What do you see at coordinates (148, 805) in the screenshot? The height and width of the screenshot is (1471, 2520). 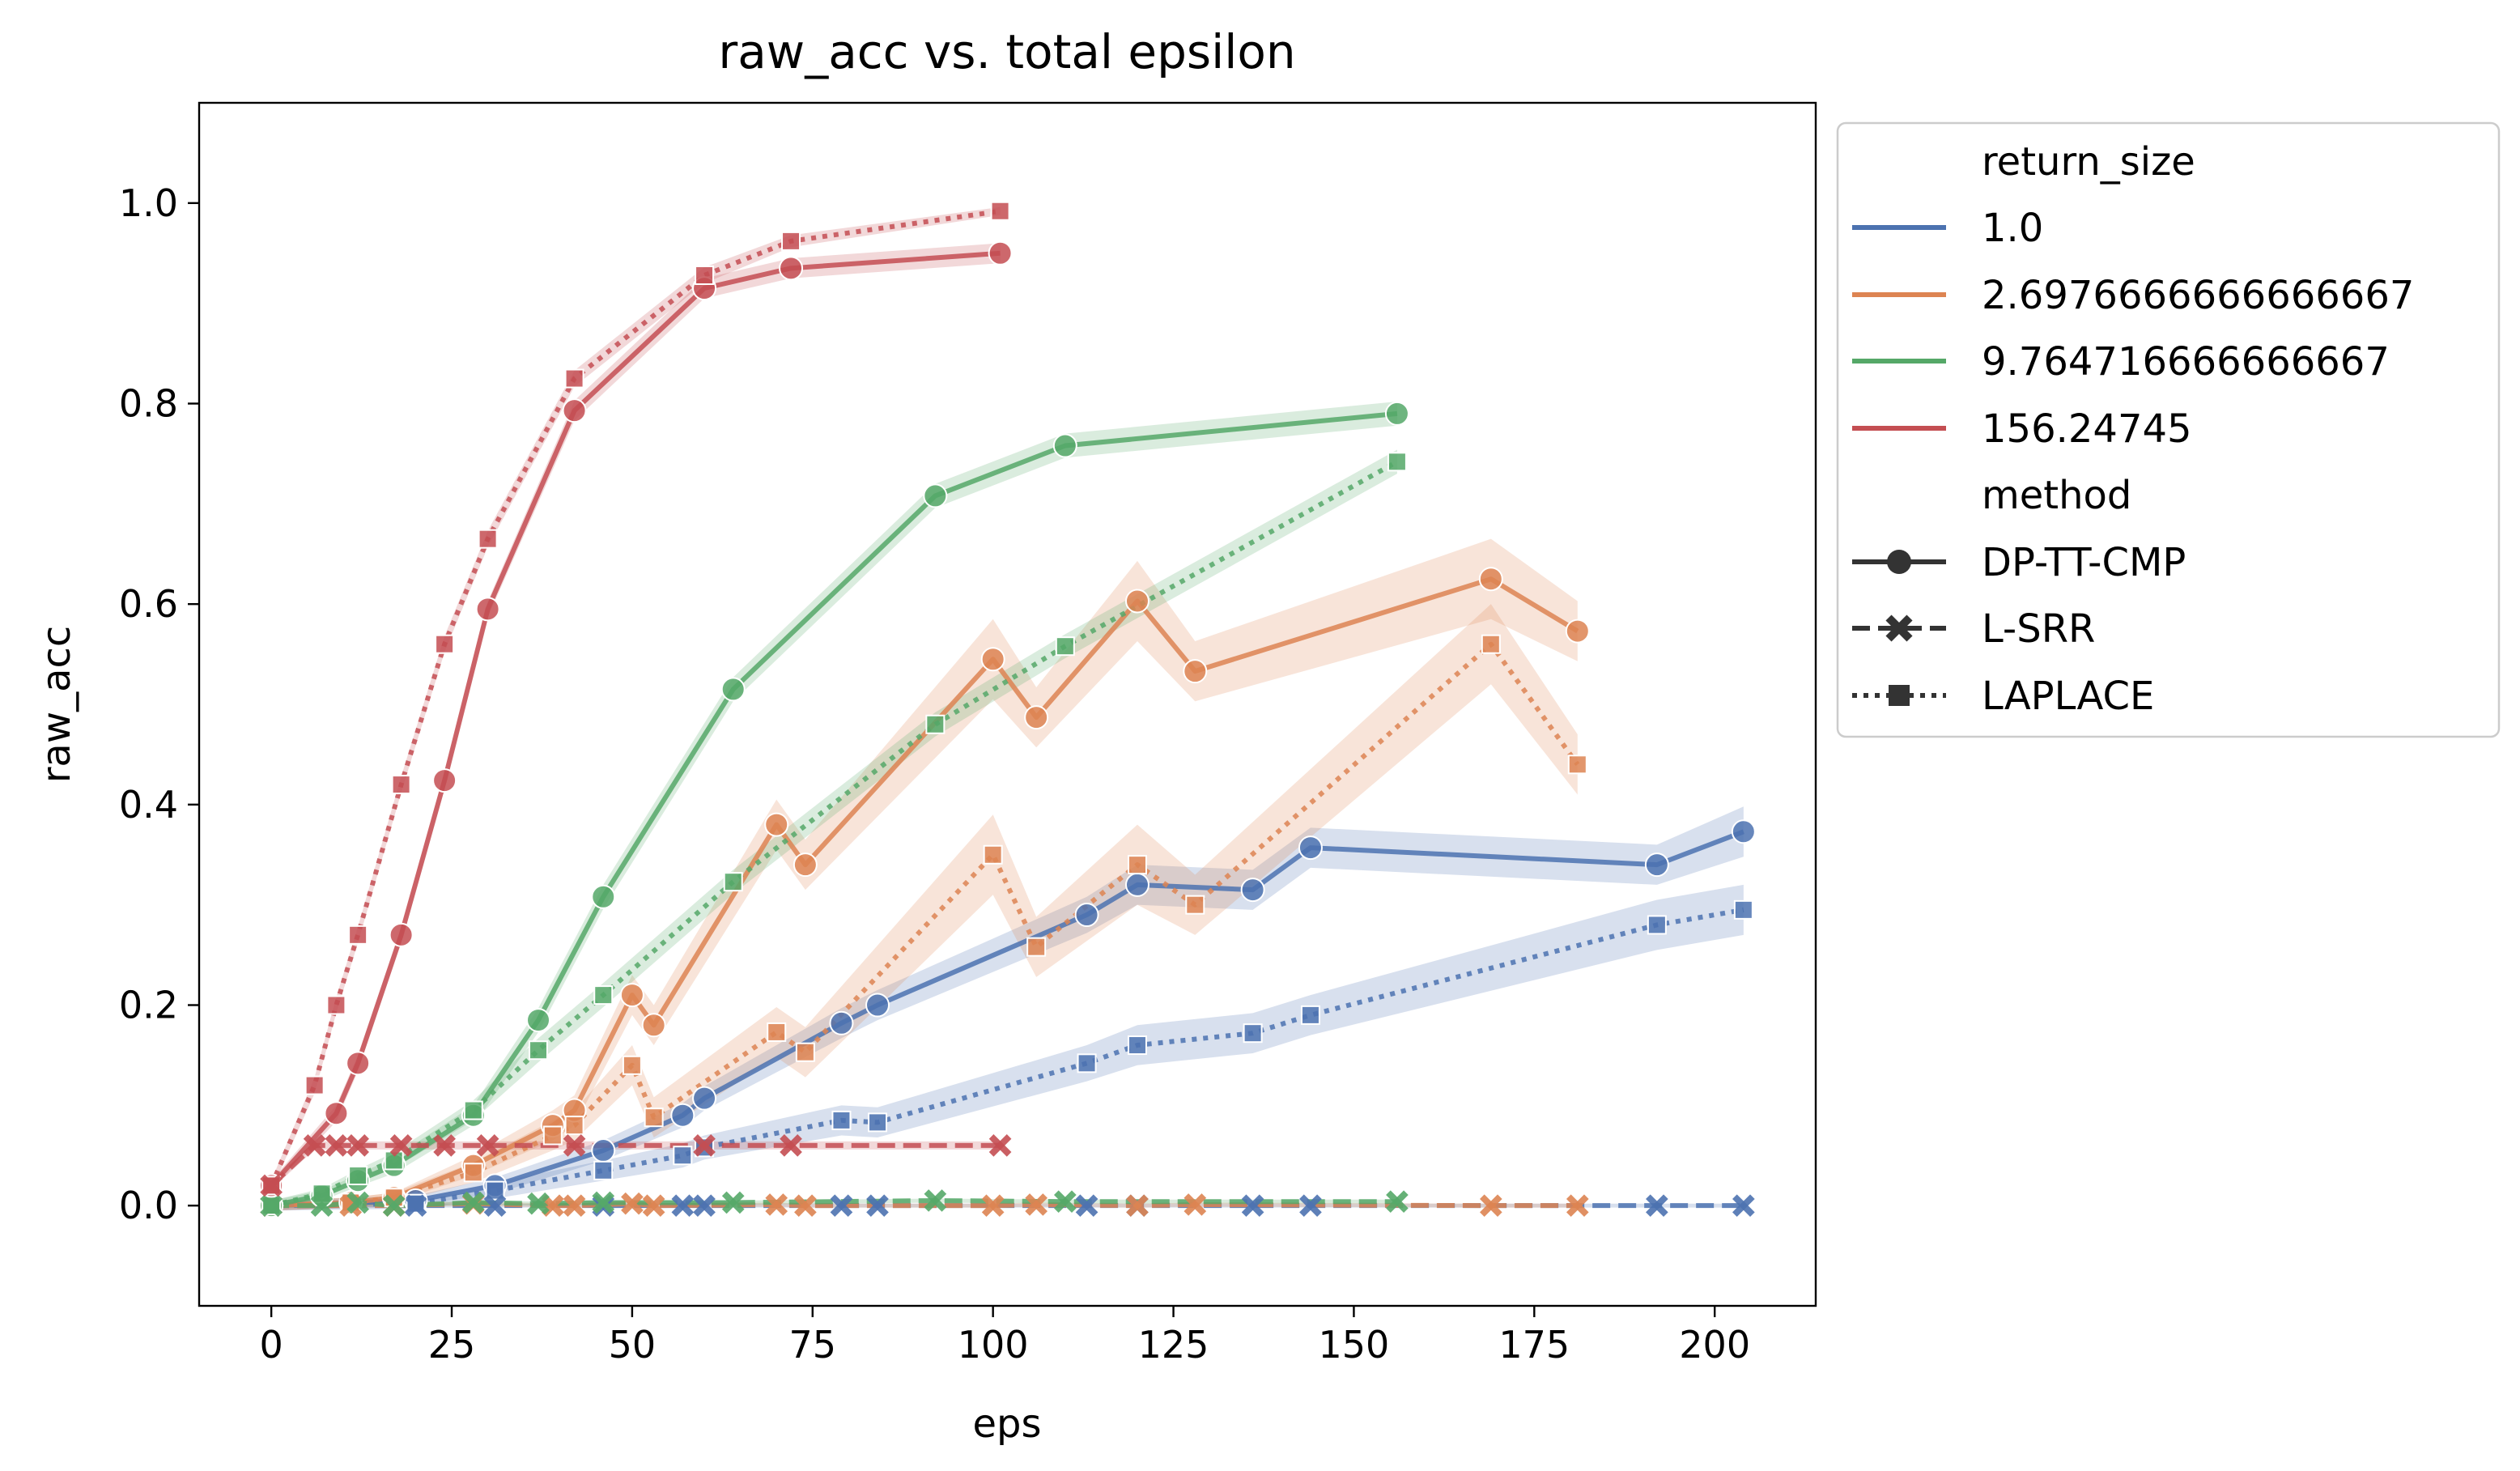 I see `y-tick-label: 0.4` at bounding box center [148, 805].